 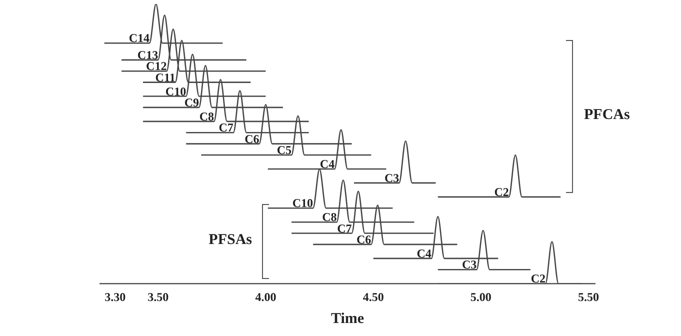 What do you see at coordinates (265, 297) in the screenshot?
I see `x-tick-label: 4.00` at bounding box center [265, 297].